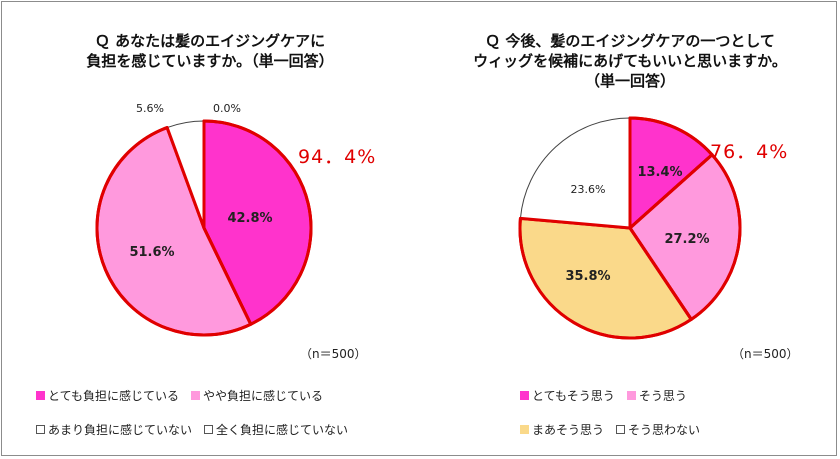 Image resolution: width=840 pixels, height=459 pixels. What do you see at coordinates (150, 108) in the screenshot?
I see `slice-label: 5.6%` at bounding box center [150, 108].